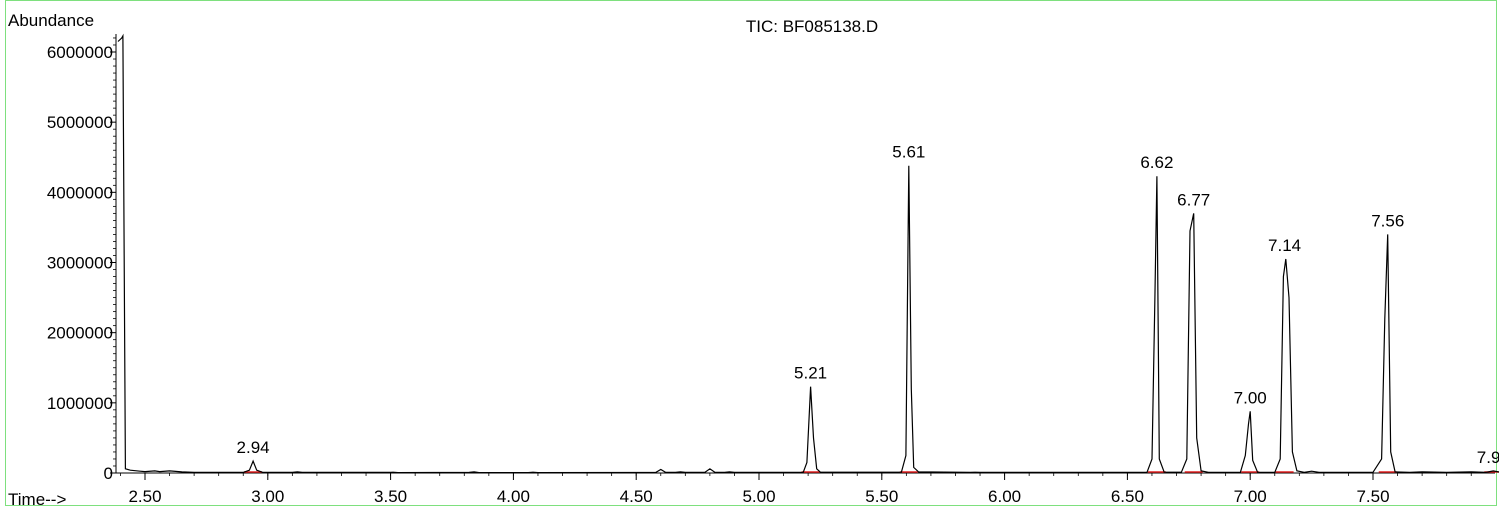 The image size is (1499, 508). I want to click on x-tick-label: 7.50, so click(1372, 496).